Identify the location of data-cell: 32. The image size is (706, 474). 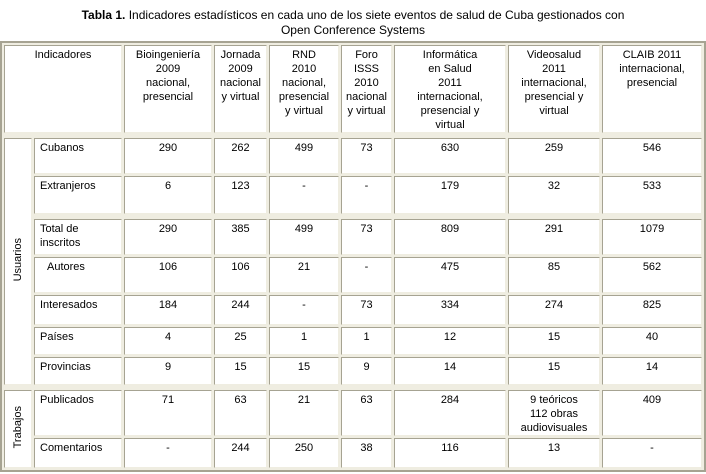
(554, 195).